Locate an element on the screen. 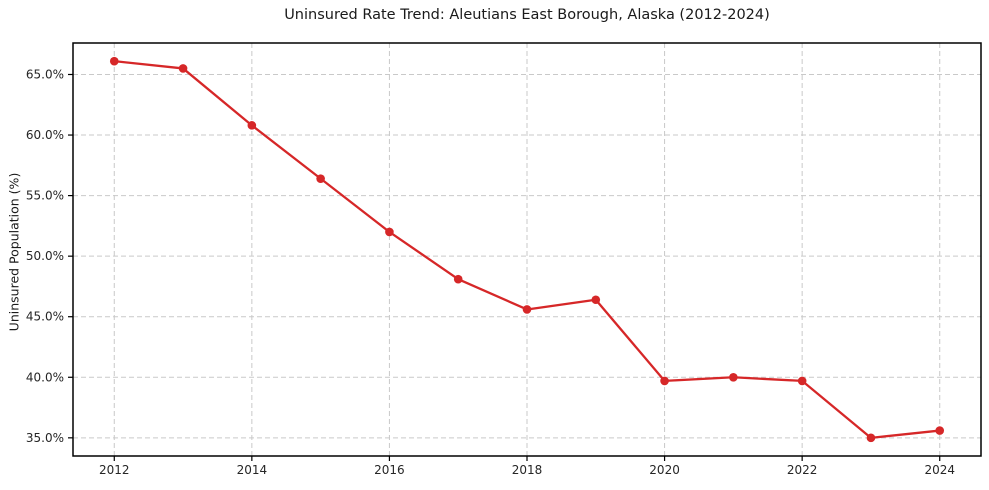 The width and height of the screenshot is (989, 490). data-point-2013 is located at coordinates (183, 68).